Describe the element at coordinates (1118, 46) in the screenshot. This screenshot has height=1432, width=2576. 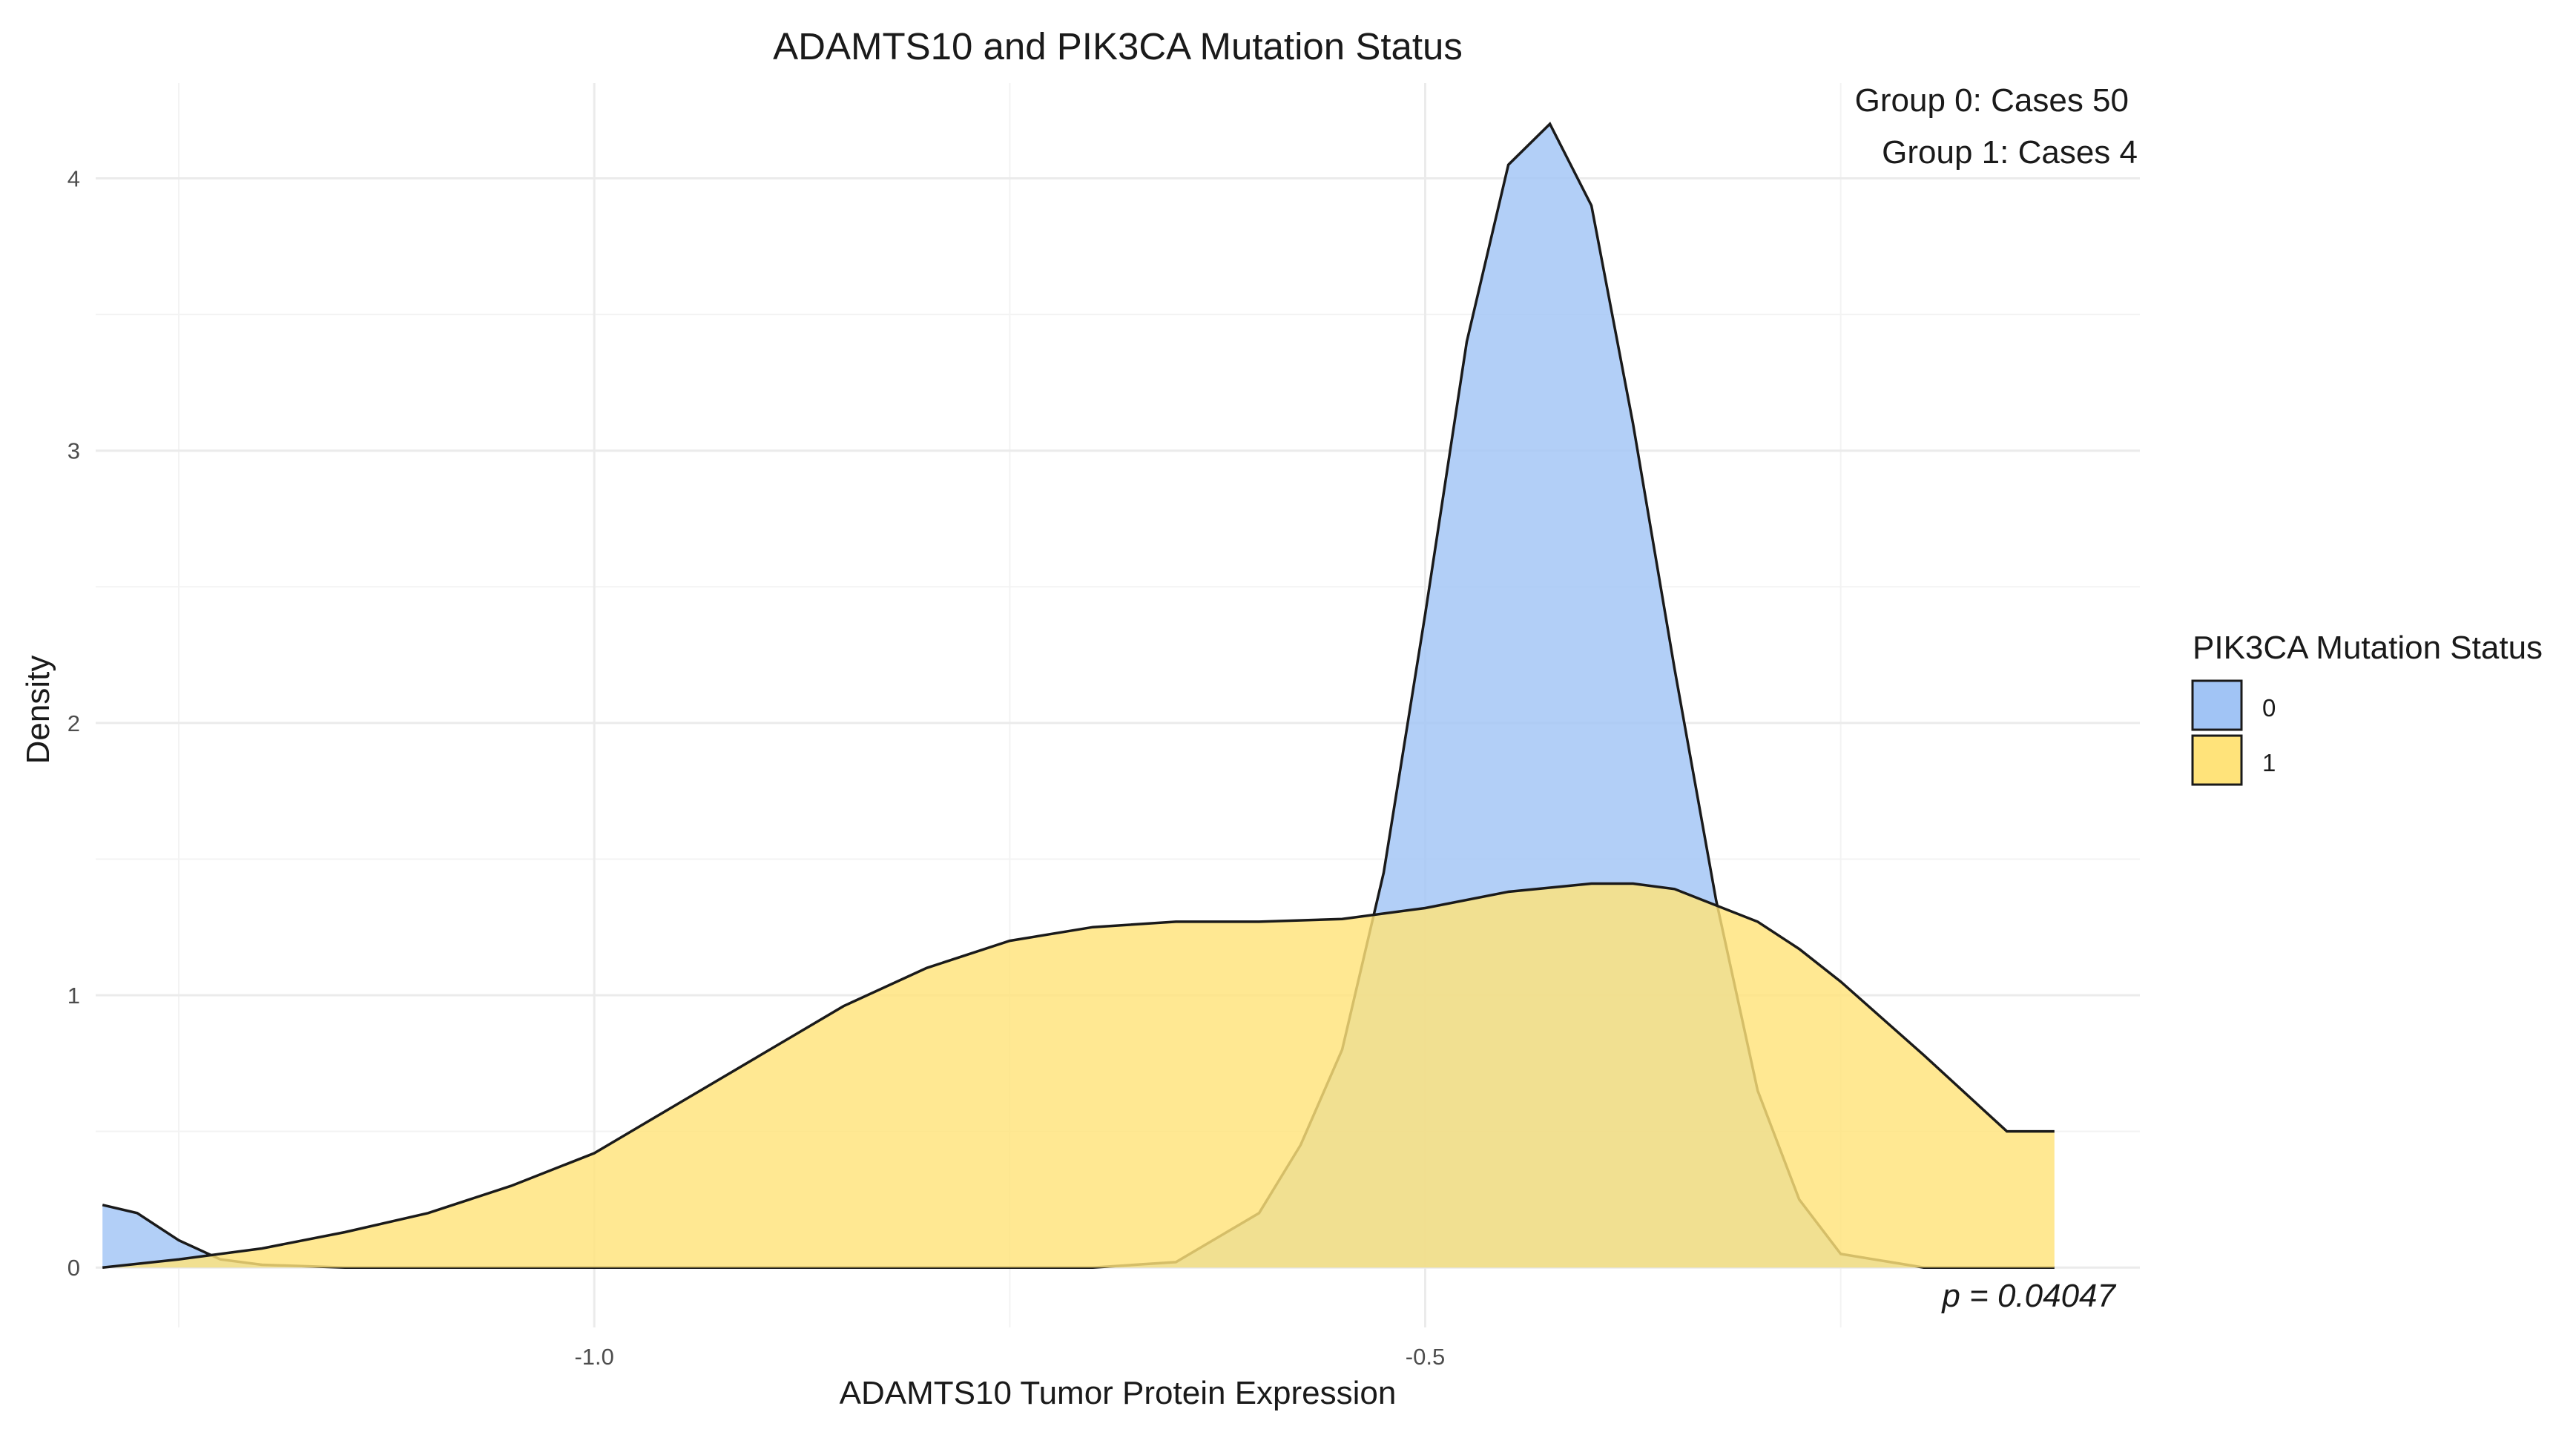
I see `chart-title: ADAMTS10 and PIK3CA Mutation Status` at that location.